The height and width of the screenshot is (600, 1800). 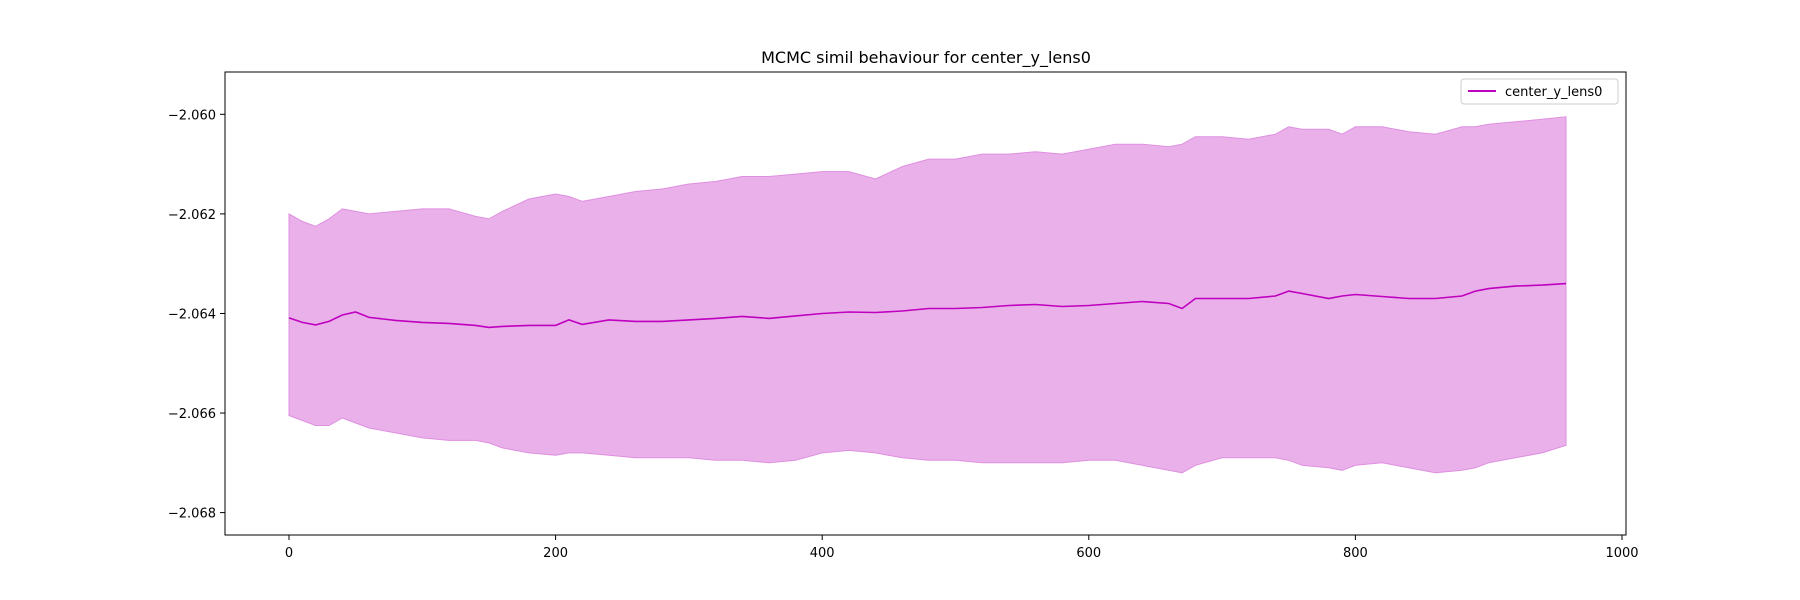 I want to click on series-line-center-y-lens0, so click(x=927, y=305).